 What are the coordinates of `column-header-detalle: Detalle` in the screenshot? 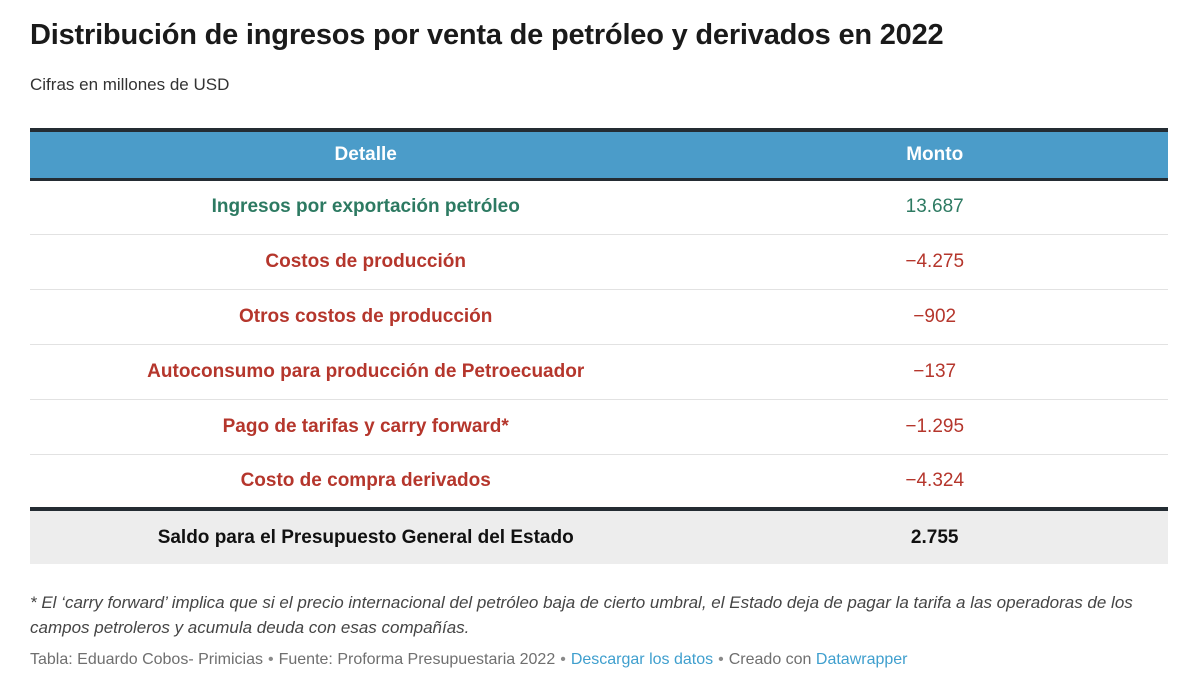 It's located at (366, 155).